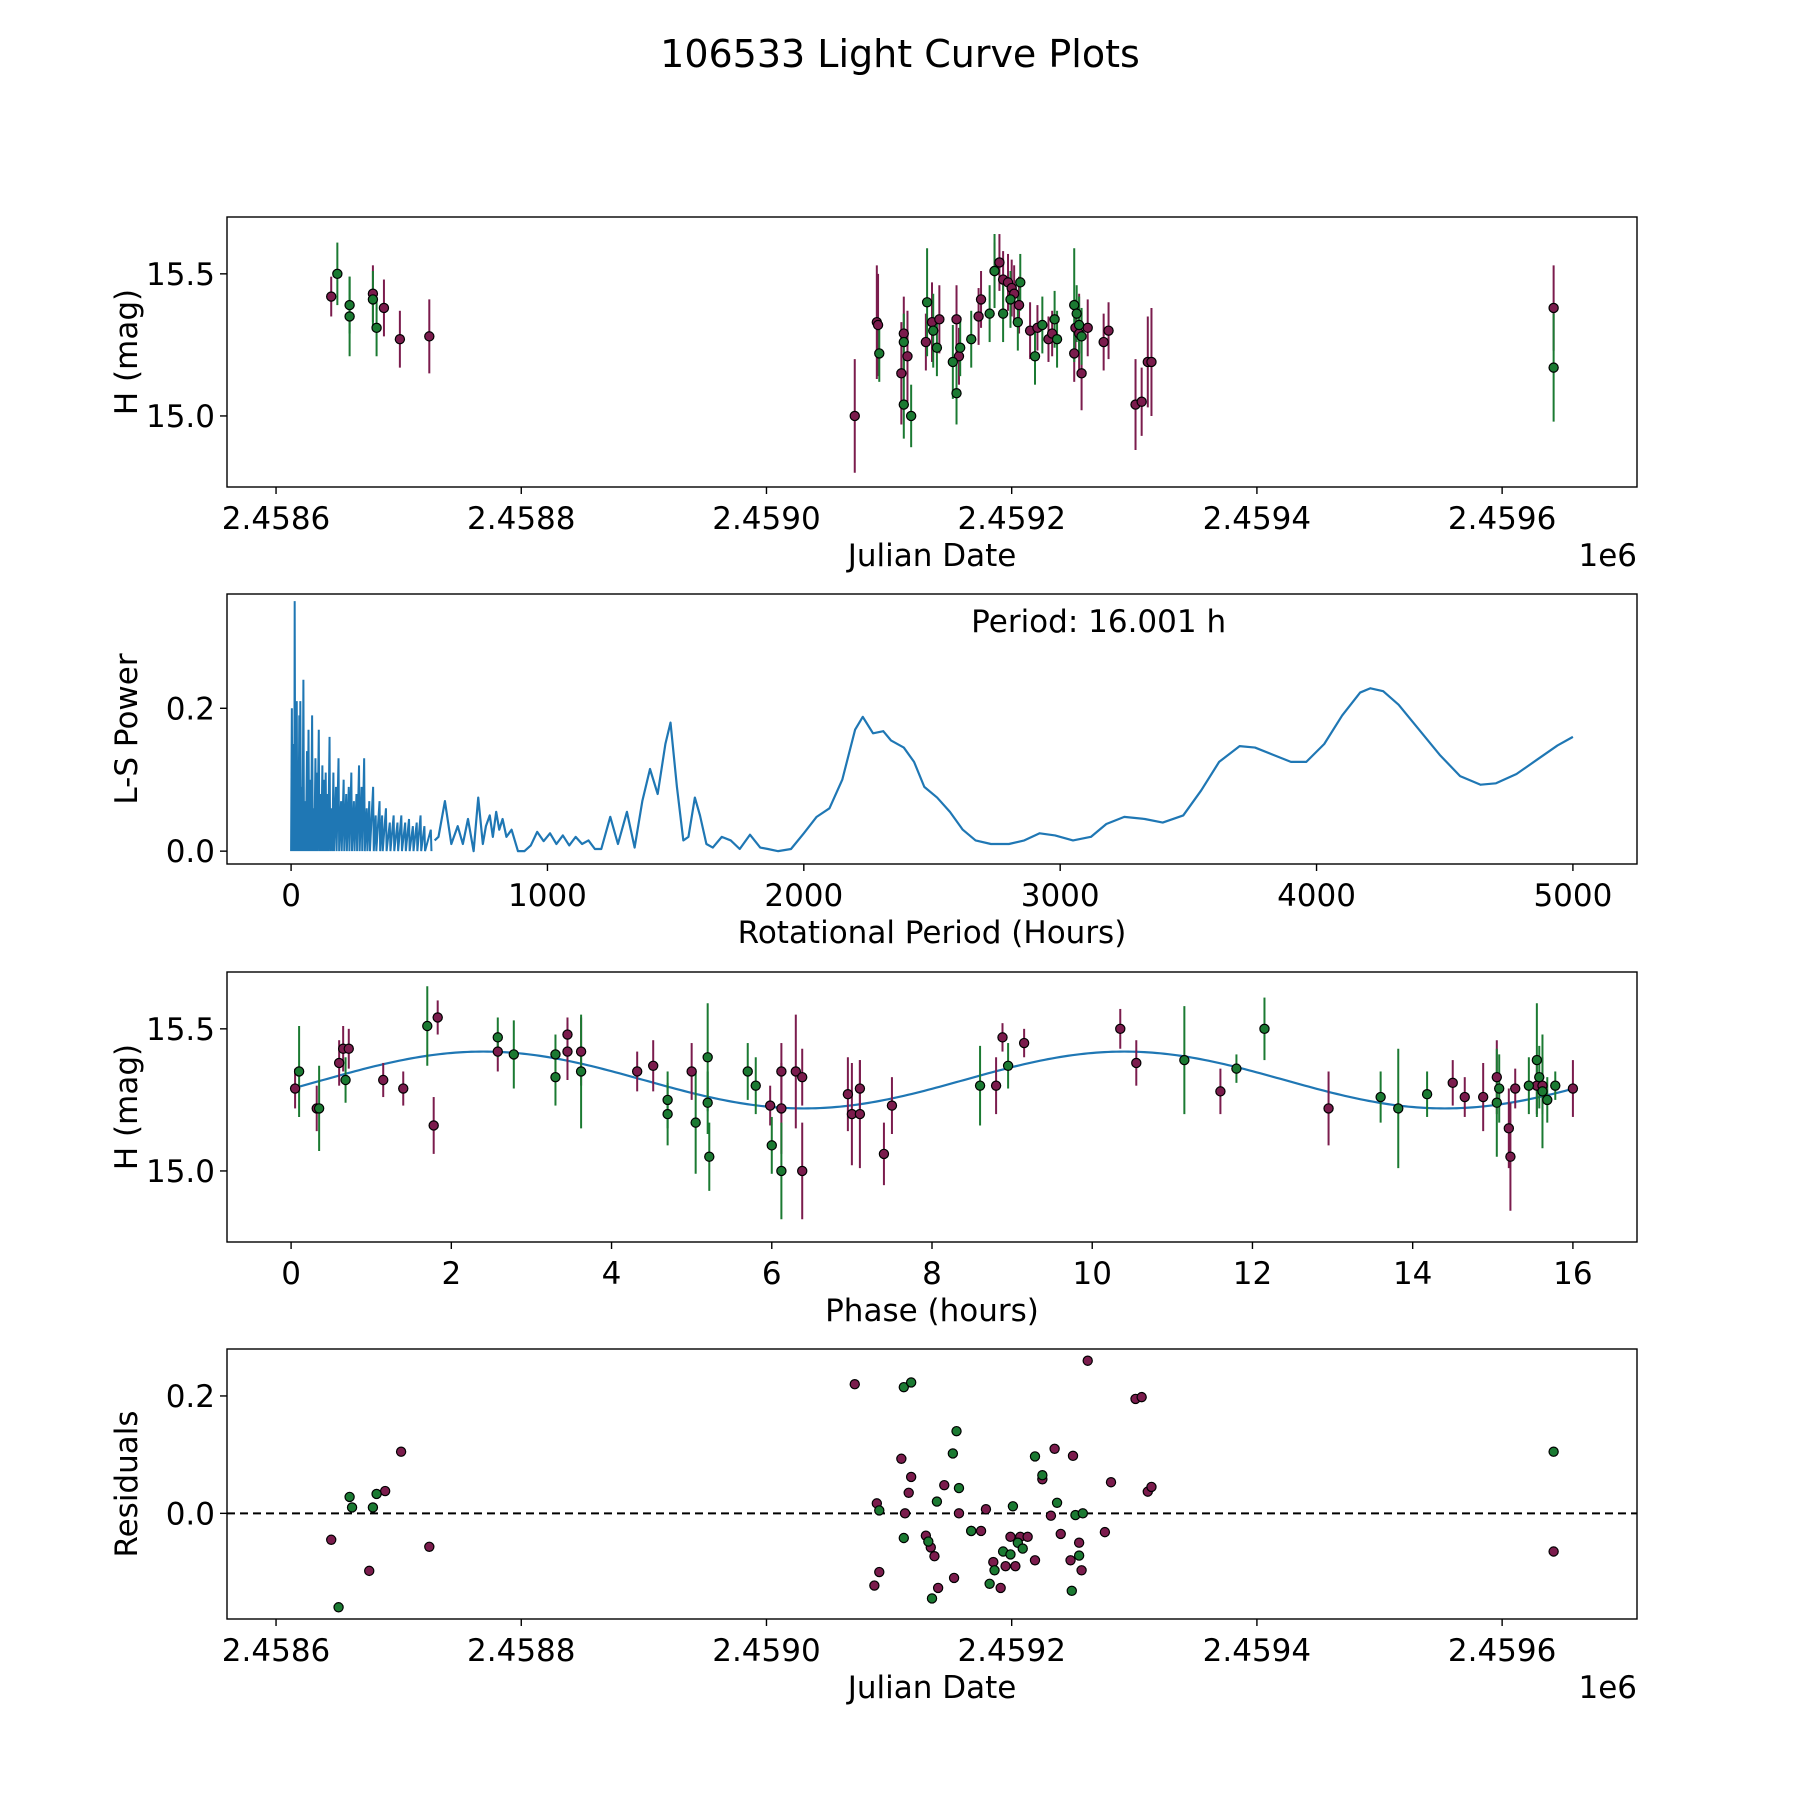  What do you see at coordinates (1572, 1274) in the screenshot?
I see `x-tick-label: 16` at bounding box center [1572, 1274].